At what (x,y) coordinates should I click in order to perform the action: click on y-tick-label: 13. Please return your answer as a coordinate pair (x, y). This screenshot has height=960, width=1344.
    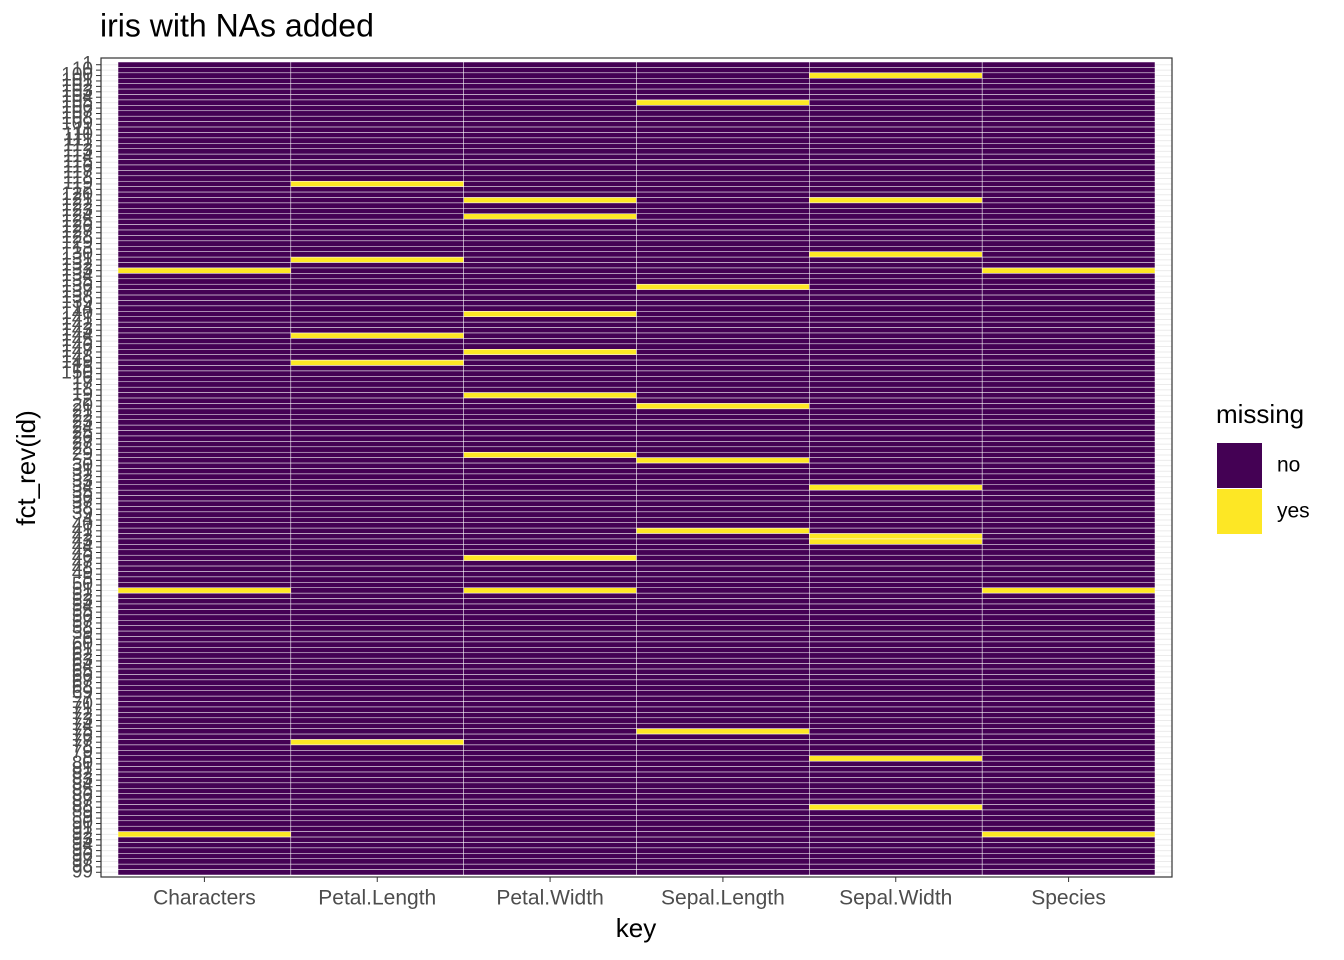
    Looking at the image, I should click on (82, 248).